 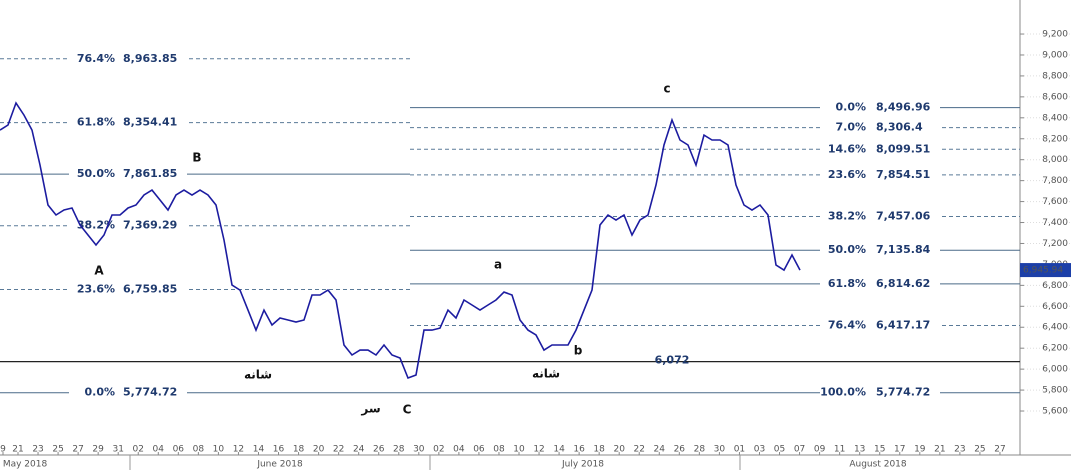 What do you see at coordinates (779, 450) in the screenshot?
I see `x-tick-label: 05` at bounding box center [779, 450].